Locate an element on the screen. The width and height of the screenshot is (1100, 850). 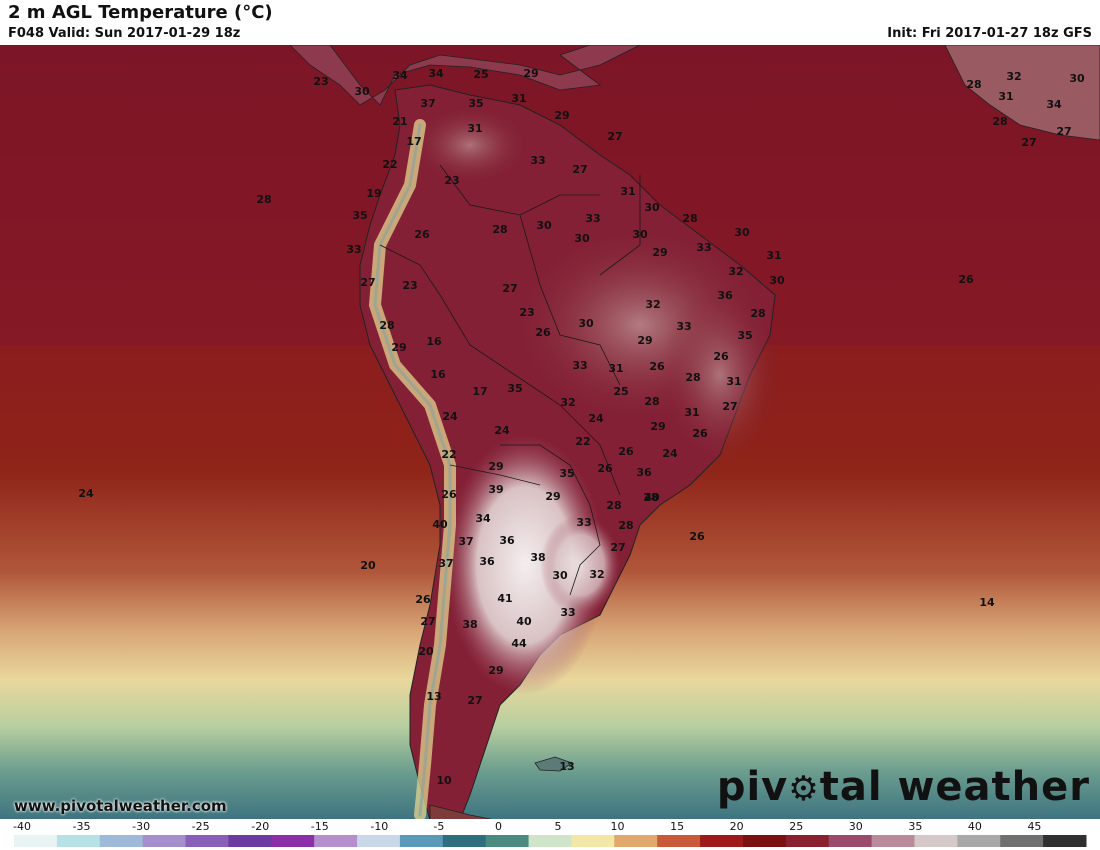
legend-tick-label: -10 is located at coordinates (379, 826).